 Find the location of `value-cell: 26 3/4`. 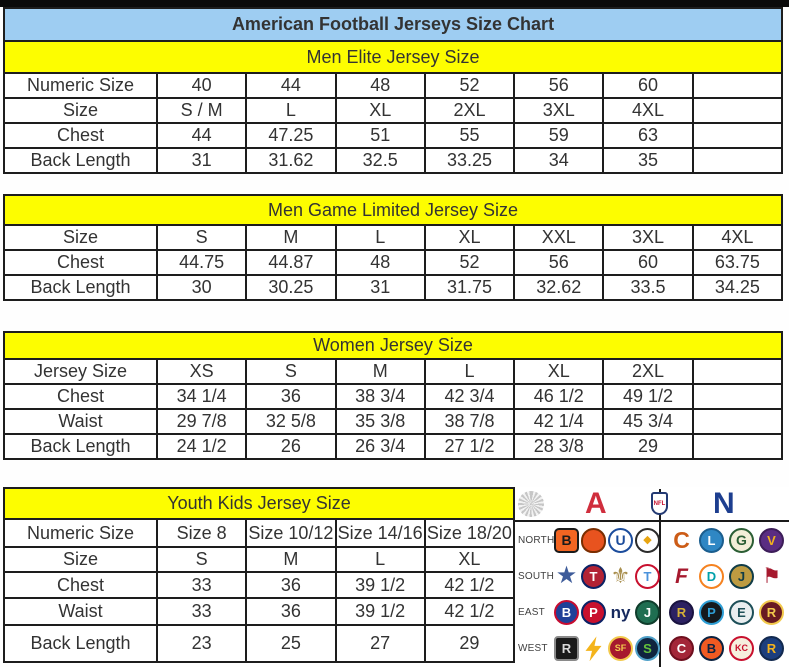

value-cell: 26 3/4 is located at coordinates (380, 446).